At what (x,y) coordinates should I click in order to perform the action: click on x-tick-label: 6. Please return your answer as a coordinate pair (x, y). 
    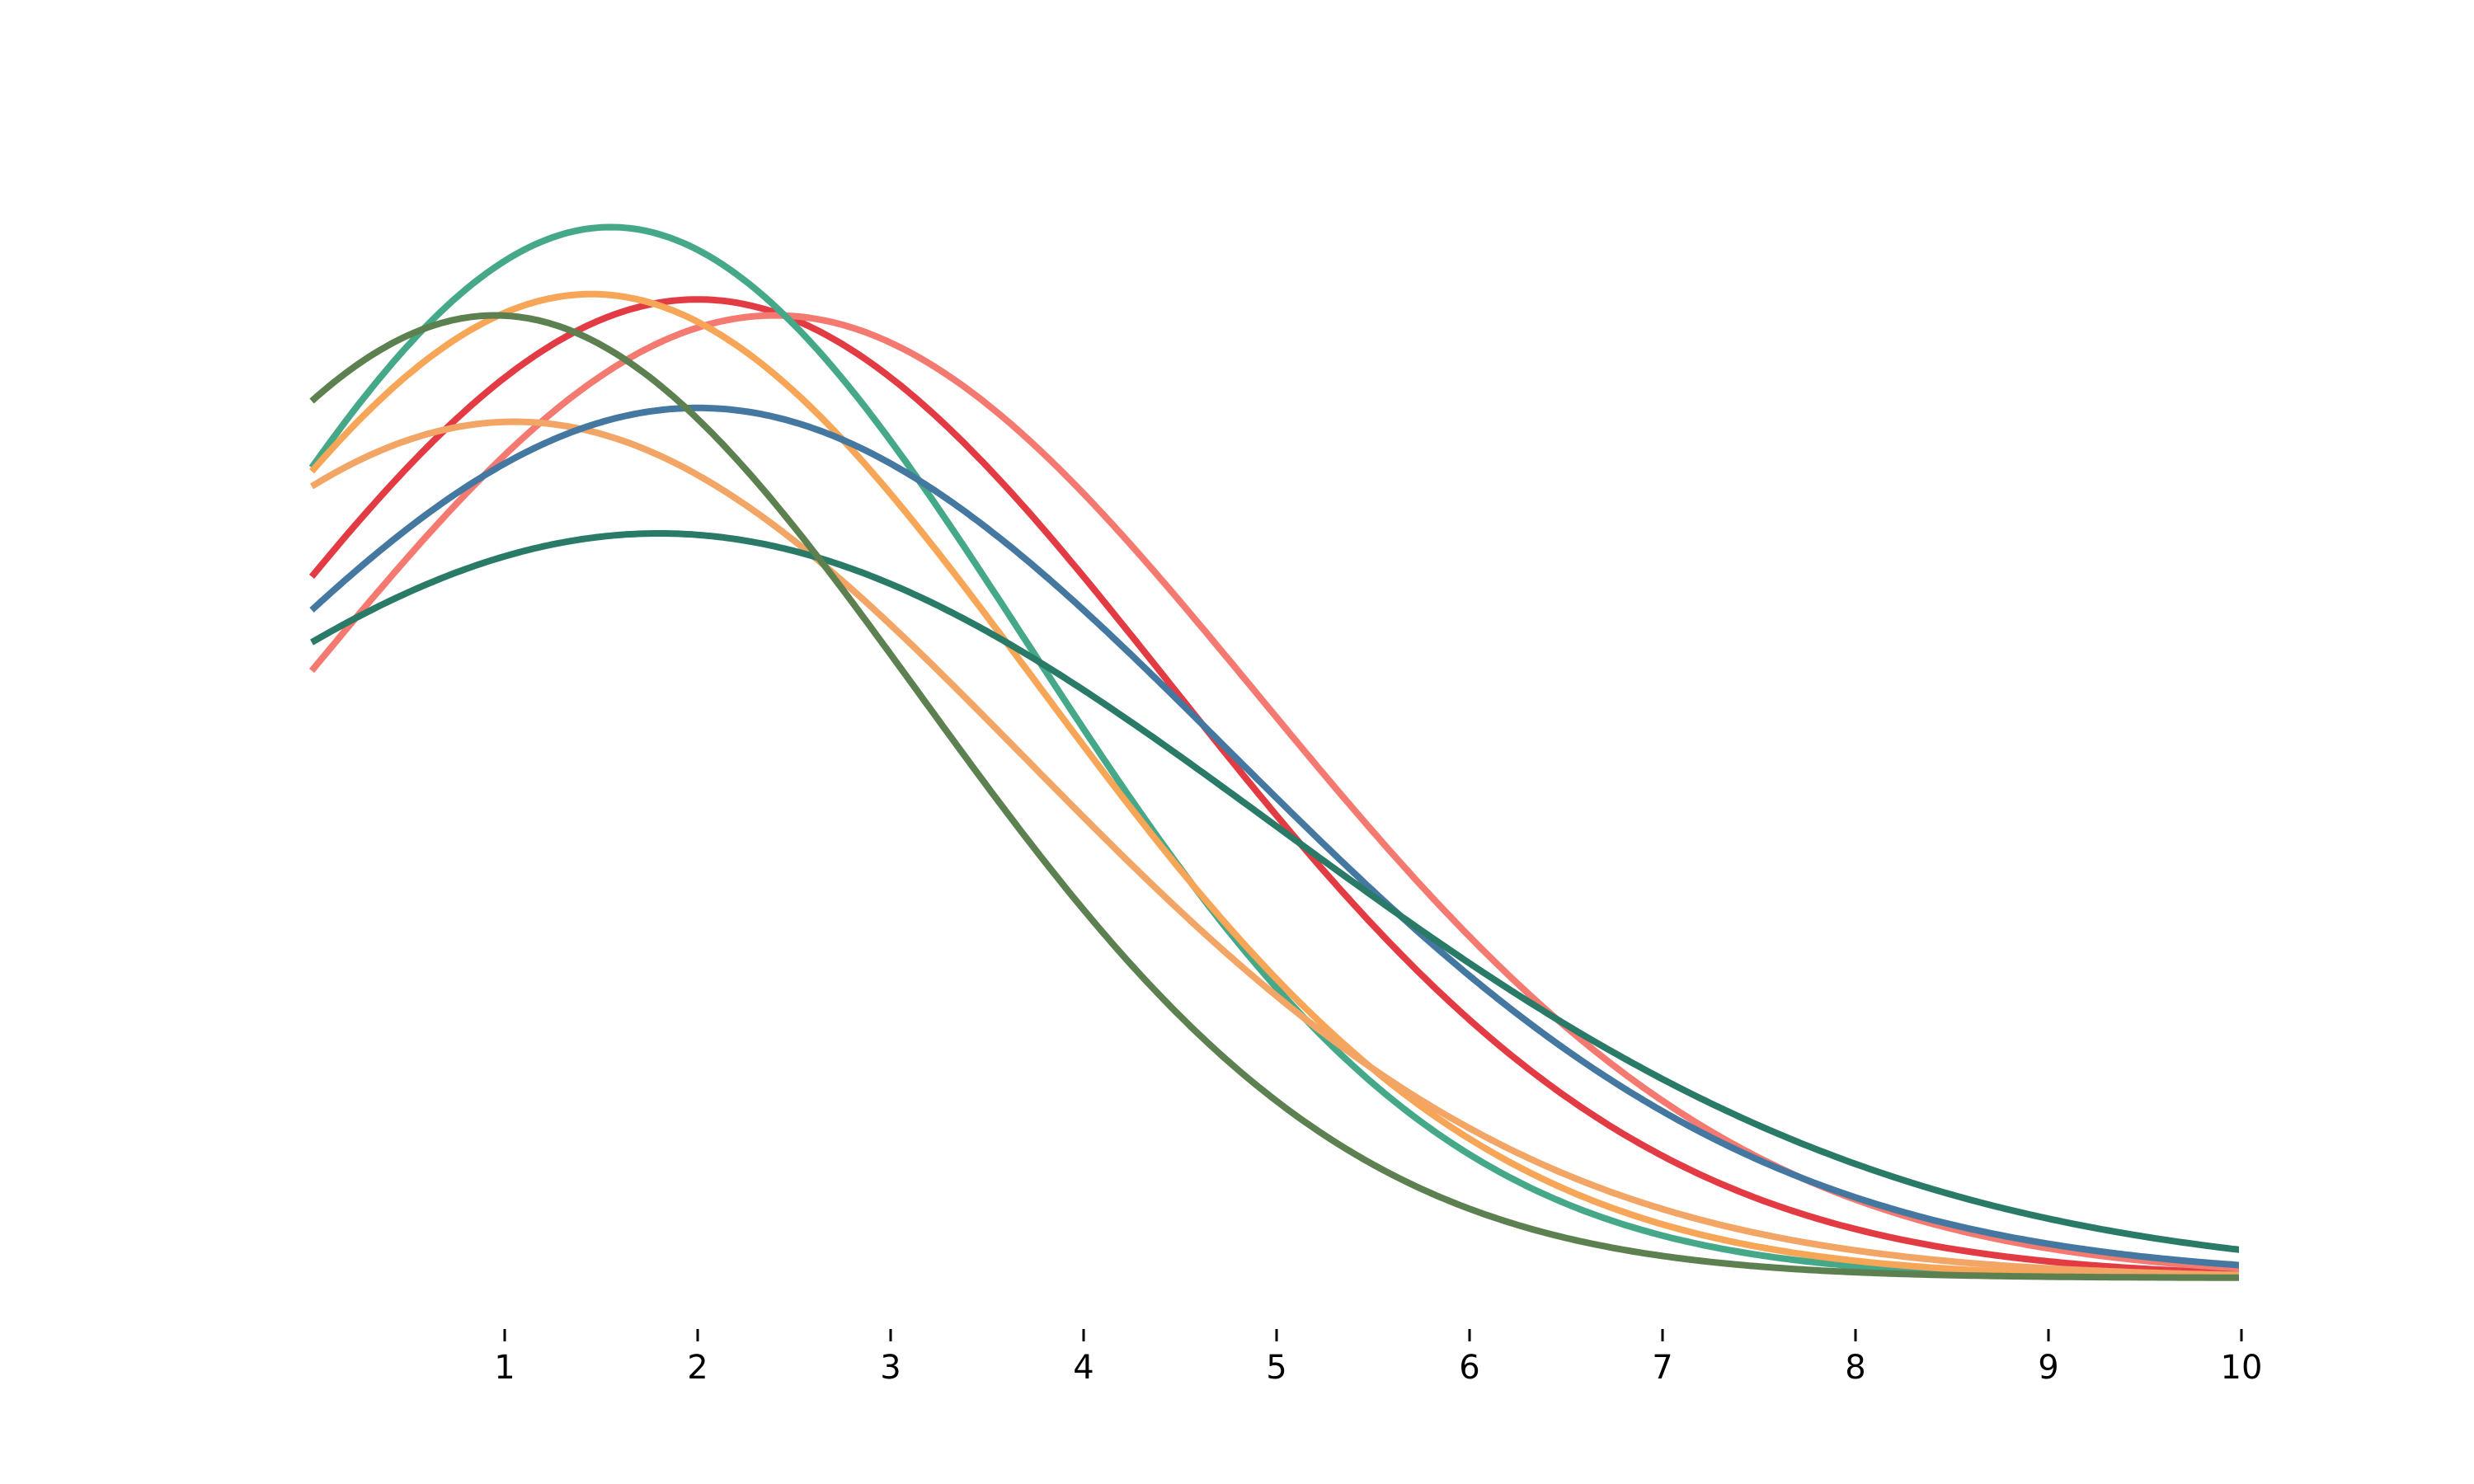
    Looking at the image, I should click on (1469, 1368).